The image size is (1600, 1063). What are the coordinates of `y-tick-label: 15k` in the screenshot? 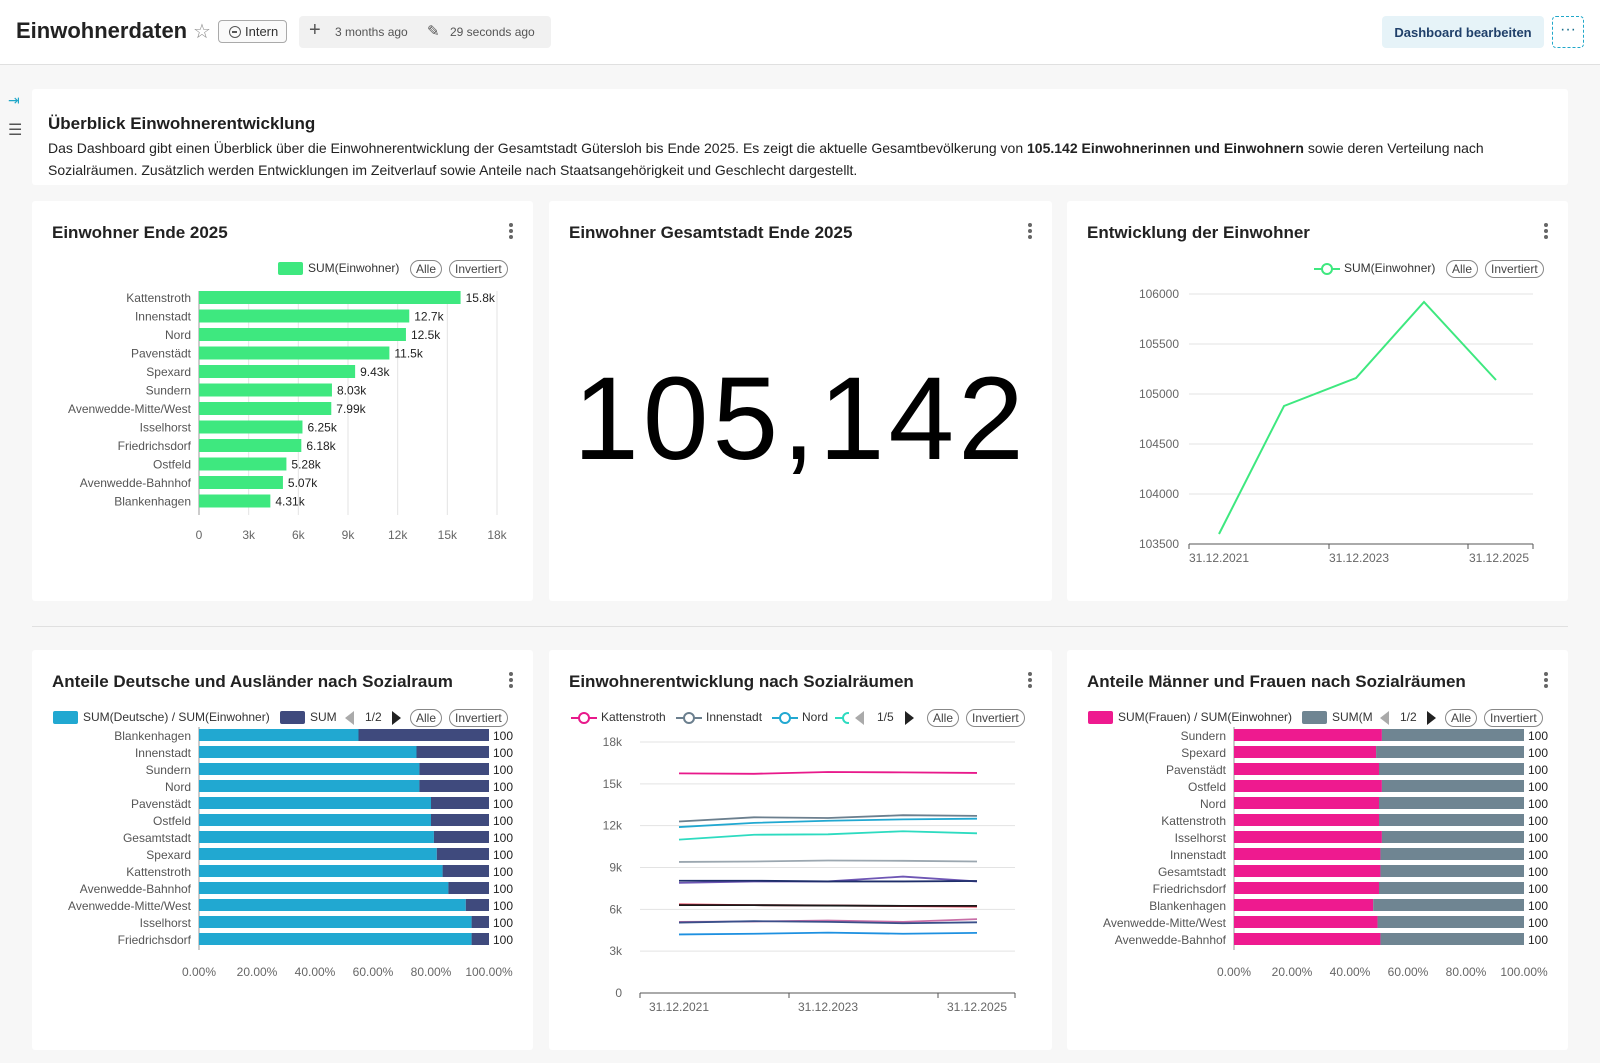 It's located at (613, 784).